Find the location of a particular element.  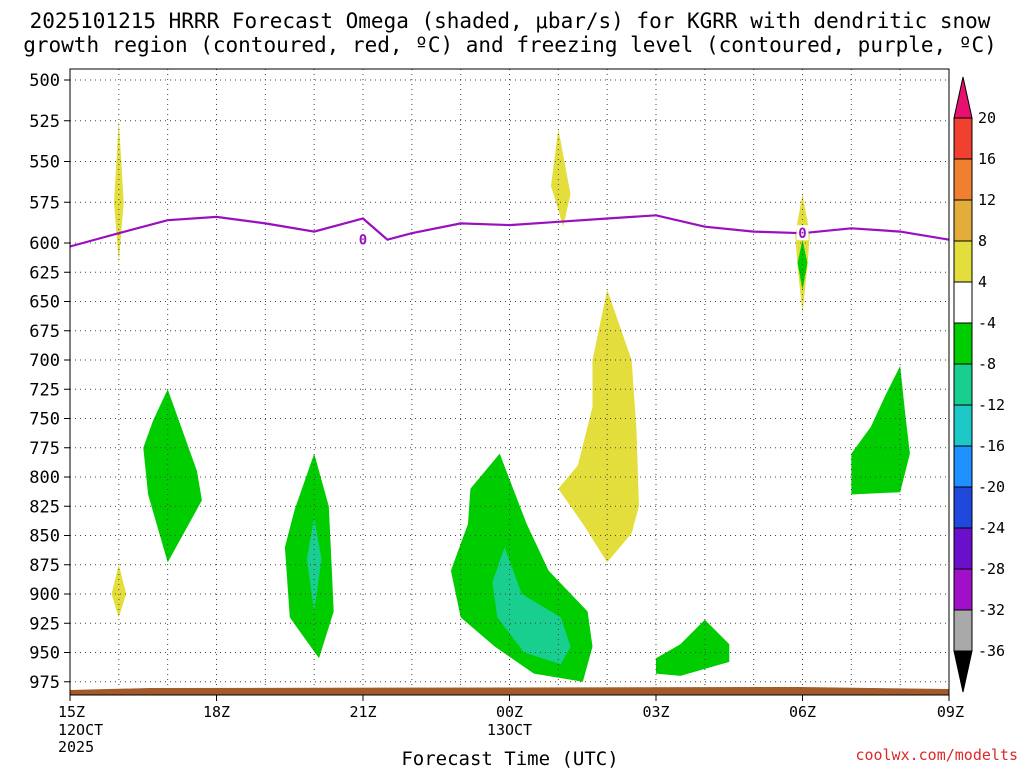

colorbar-label-6: -8 is located at coordinates (987, 364).